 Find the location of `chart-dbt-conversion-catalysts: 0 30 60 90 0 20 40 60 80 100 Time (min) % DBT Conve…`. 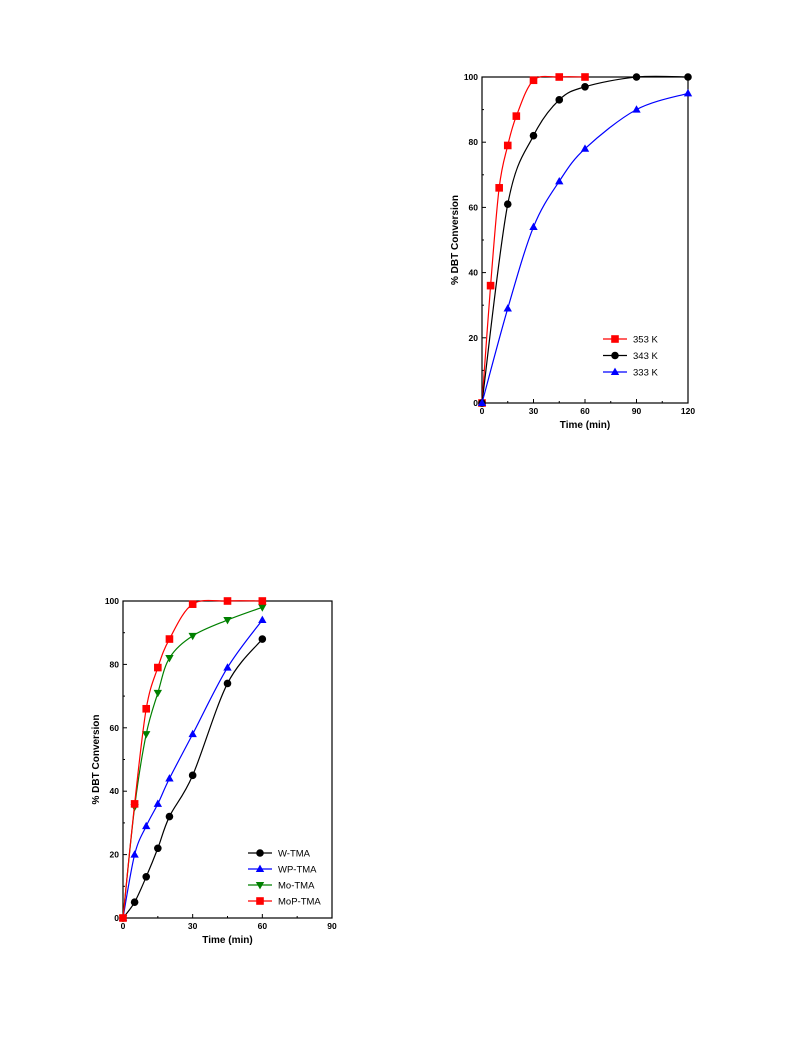

chart-dbt-conversion-catalysts: 0 30 60 90 0 20 40 60 80 100 Time (min) % DBT Conve… is located at coordinates (214, 771).